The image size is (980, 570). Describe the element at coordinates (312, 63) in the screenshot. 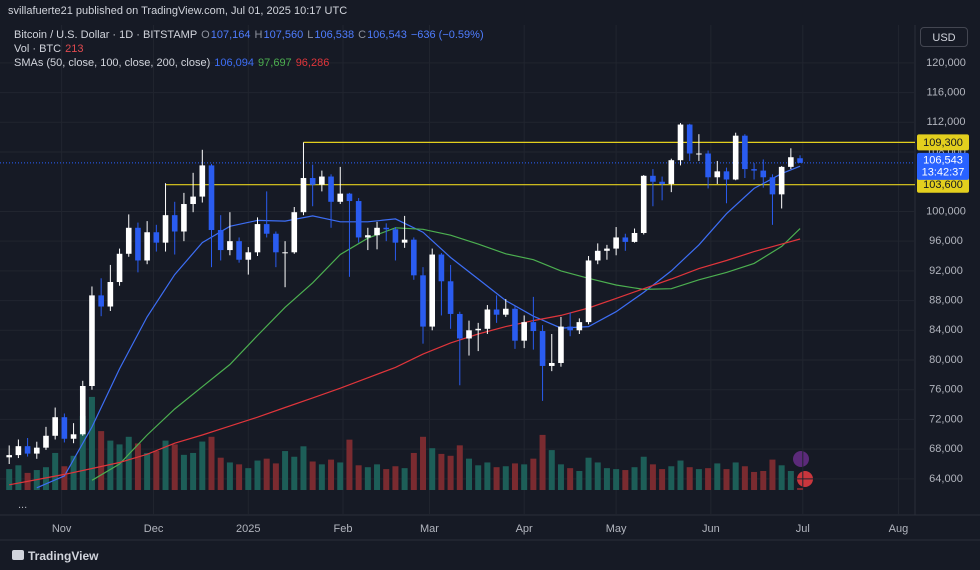

I see `legend-text: 96,286` at that location.